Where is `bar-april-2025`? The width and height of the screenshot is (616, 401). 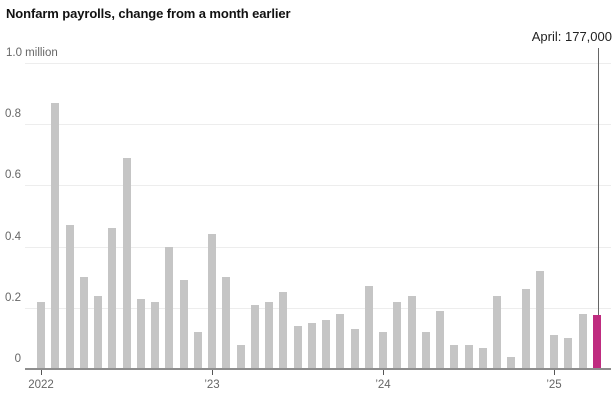
bar-april-2025 is located at coordinates (596, 342).